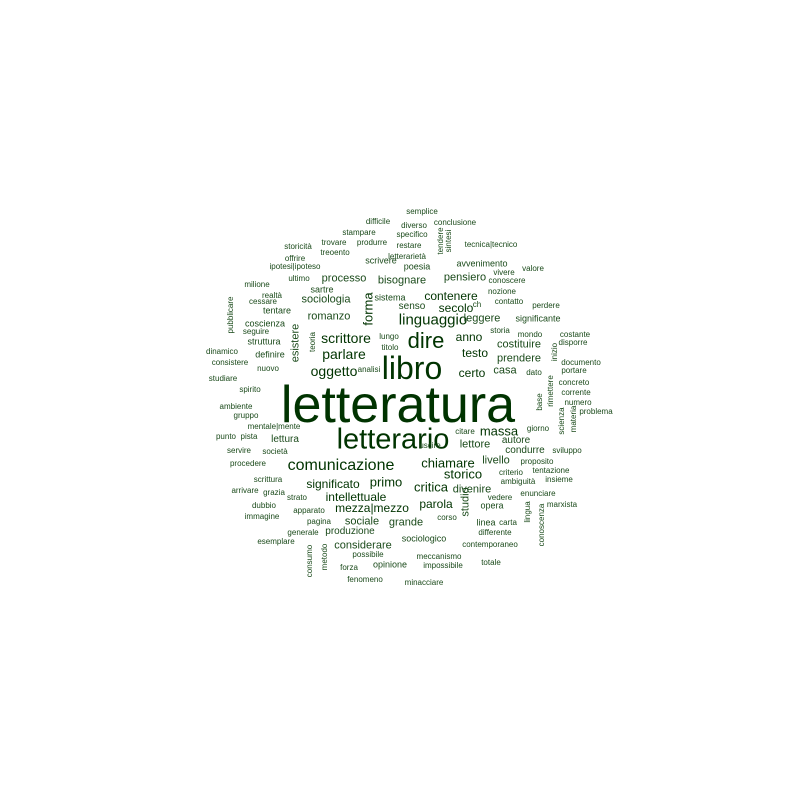 Image resolution: width=800 pixels, height=800 pixels. Describe the element at coordinates (365, 579) in the screenshot. I see `word-fenomeno: fenomeno` at that location.